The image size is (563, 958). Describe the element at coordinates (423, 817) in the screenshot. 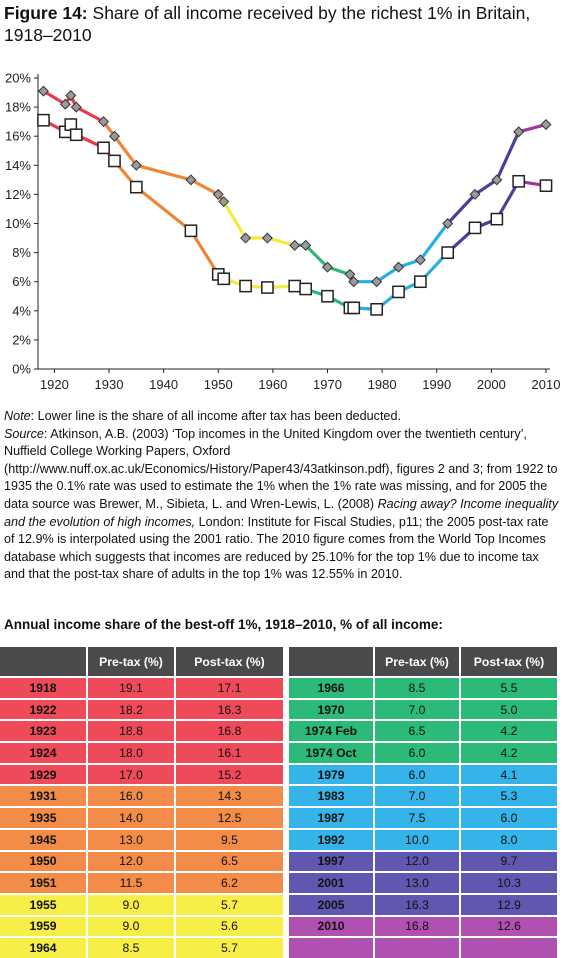

I see `table-row: 1987 7.5 6.0` at that location.